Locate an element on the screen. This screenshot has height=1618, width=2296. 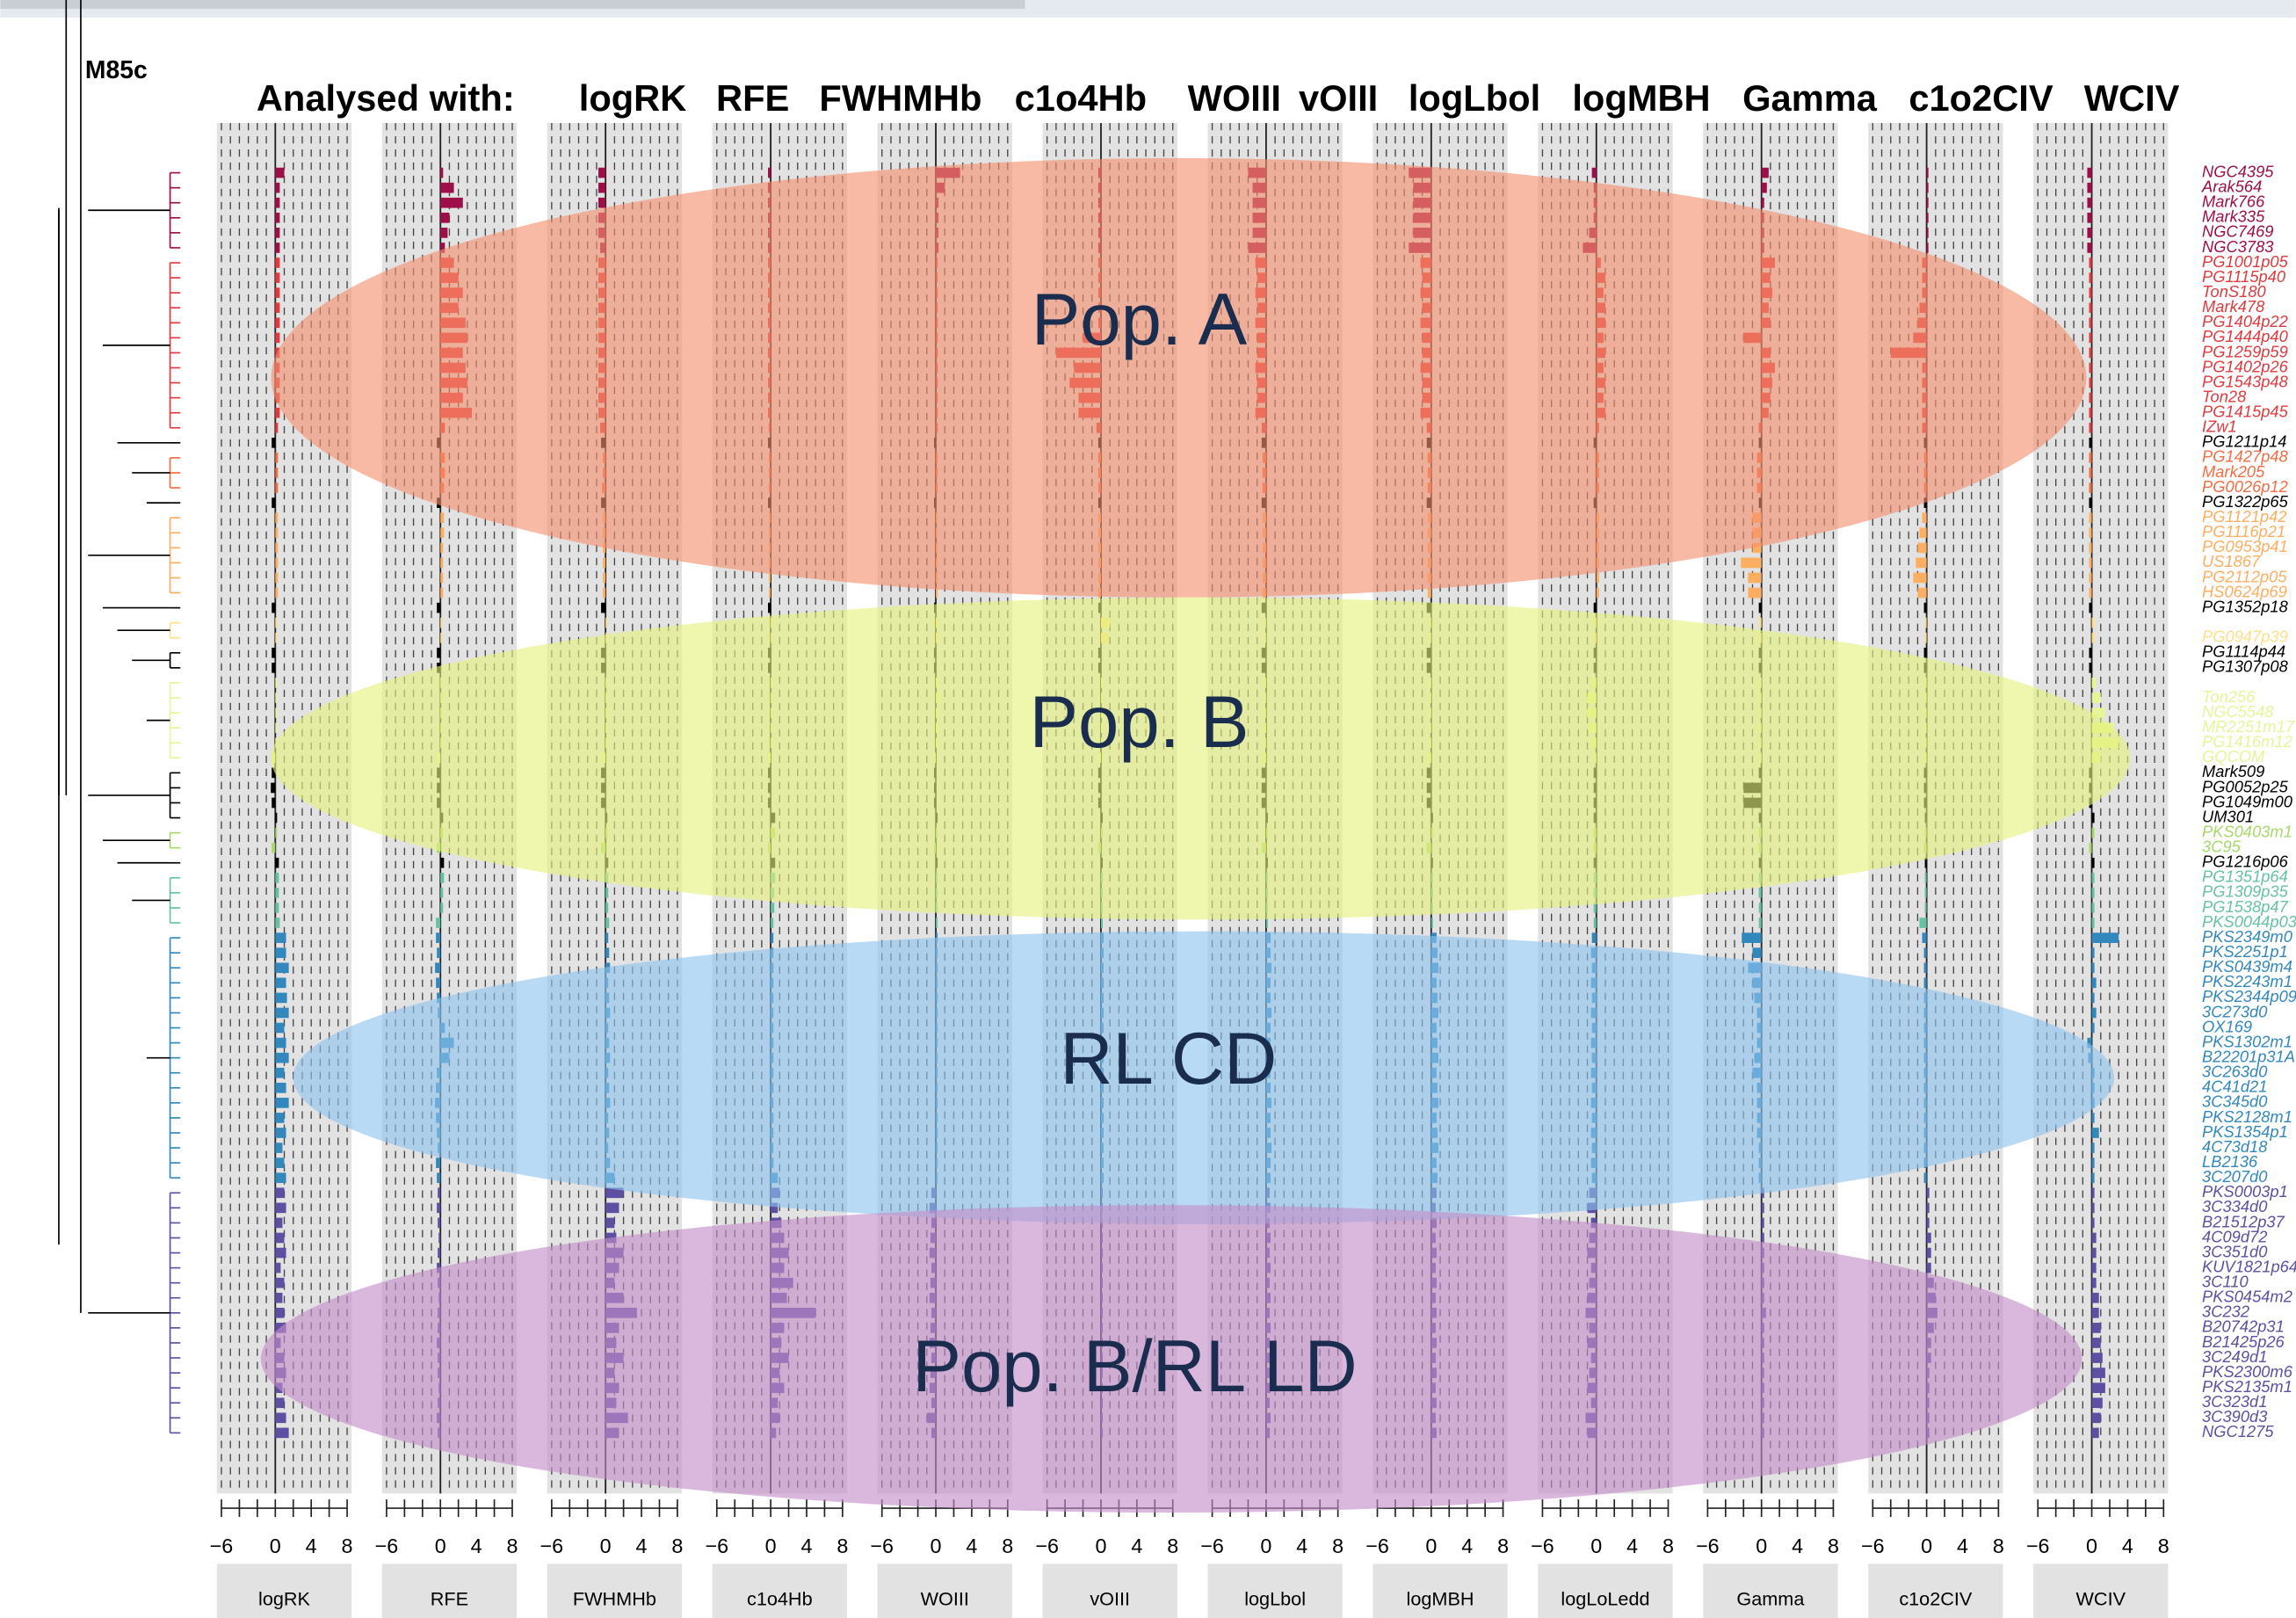
row-label: Arak564 is located at coordinates (2231, 187).